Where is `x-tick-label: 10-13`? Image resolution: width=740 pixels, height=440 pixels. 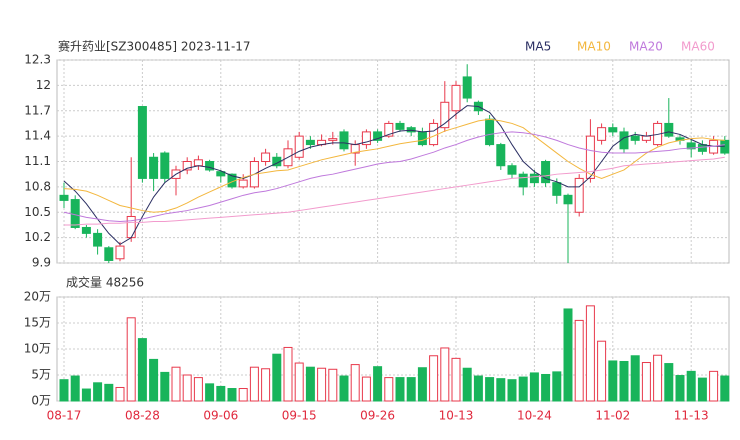 x-tick-label: 10-13 is located at coordinates (456, 416).